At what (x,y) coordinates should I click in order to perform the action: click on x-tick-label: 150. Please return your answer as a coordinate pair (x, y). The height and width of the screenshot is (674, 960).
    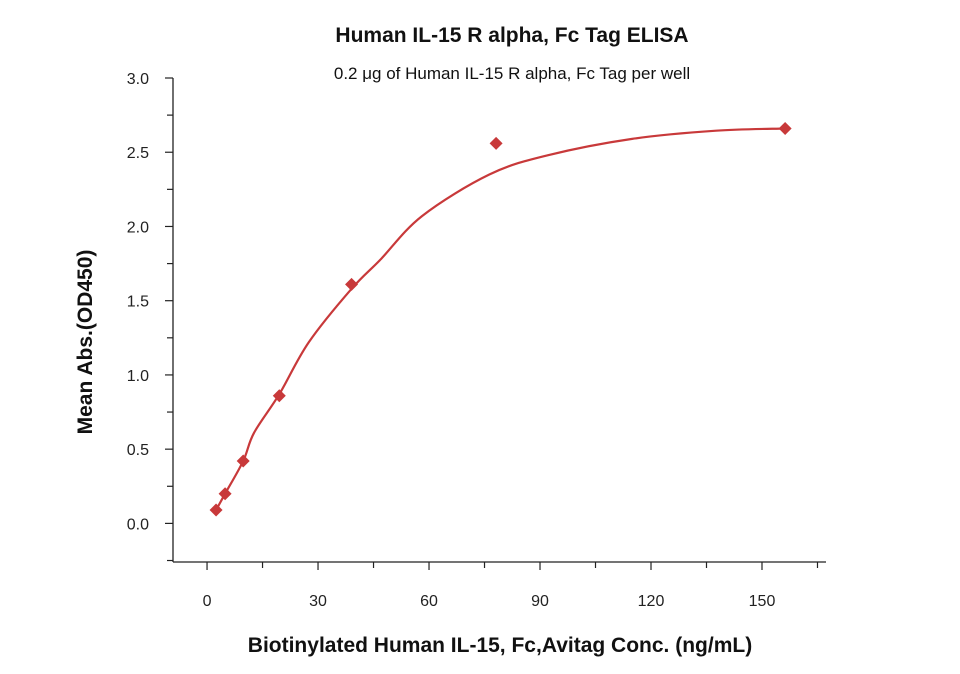
    Looking at the image, I should click on (762, 601).